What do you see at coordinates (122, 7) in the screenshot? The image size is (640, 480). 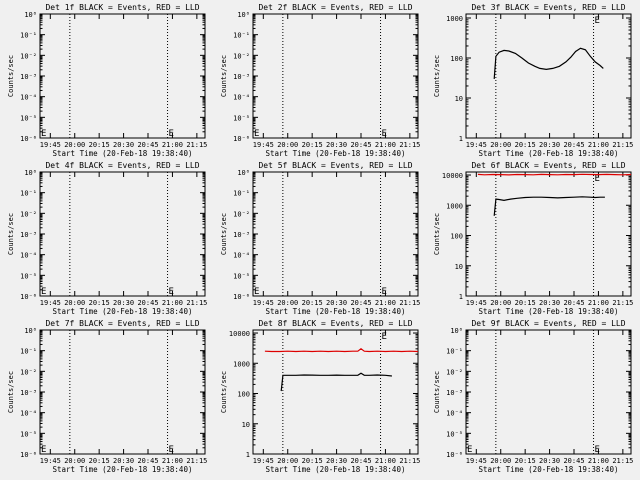 I see `panel-title: Det 1f BLACK = Events, RED = LLD` at bounding box center [122, 7].